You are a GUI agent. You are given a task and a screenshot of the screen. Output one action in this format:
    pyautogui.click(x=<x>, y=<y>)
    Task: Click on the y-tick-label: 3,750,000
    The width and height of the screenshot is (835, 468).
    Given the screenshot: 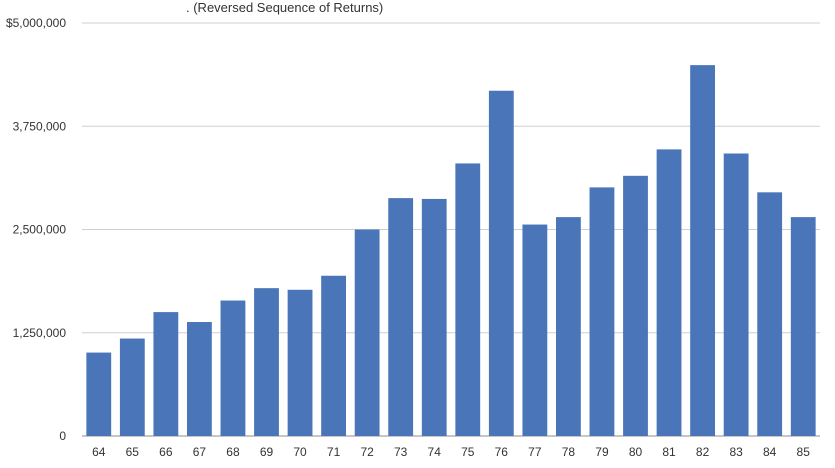 What is the action you would take?
    pyautogui.click(x=40, y=126)
    